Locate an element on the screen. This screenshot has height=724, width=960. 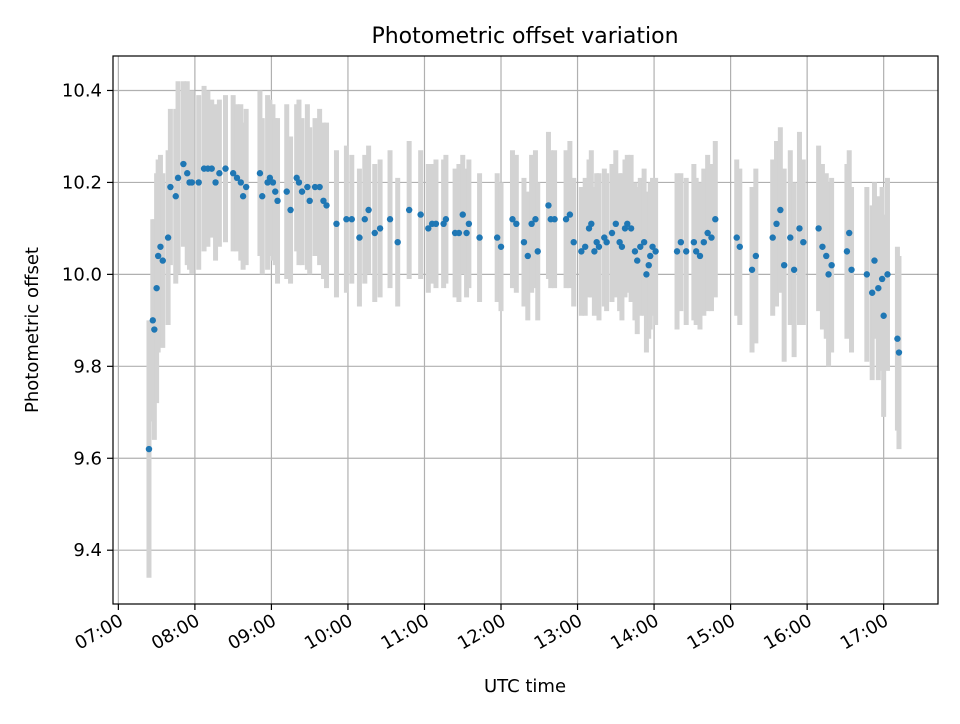
y-tick-label: 9.4 is located at coordinates (87, 550).